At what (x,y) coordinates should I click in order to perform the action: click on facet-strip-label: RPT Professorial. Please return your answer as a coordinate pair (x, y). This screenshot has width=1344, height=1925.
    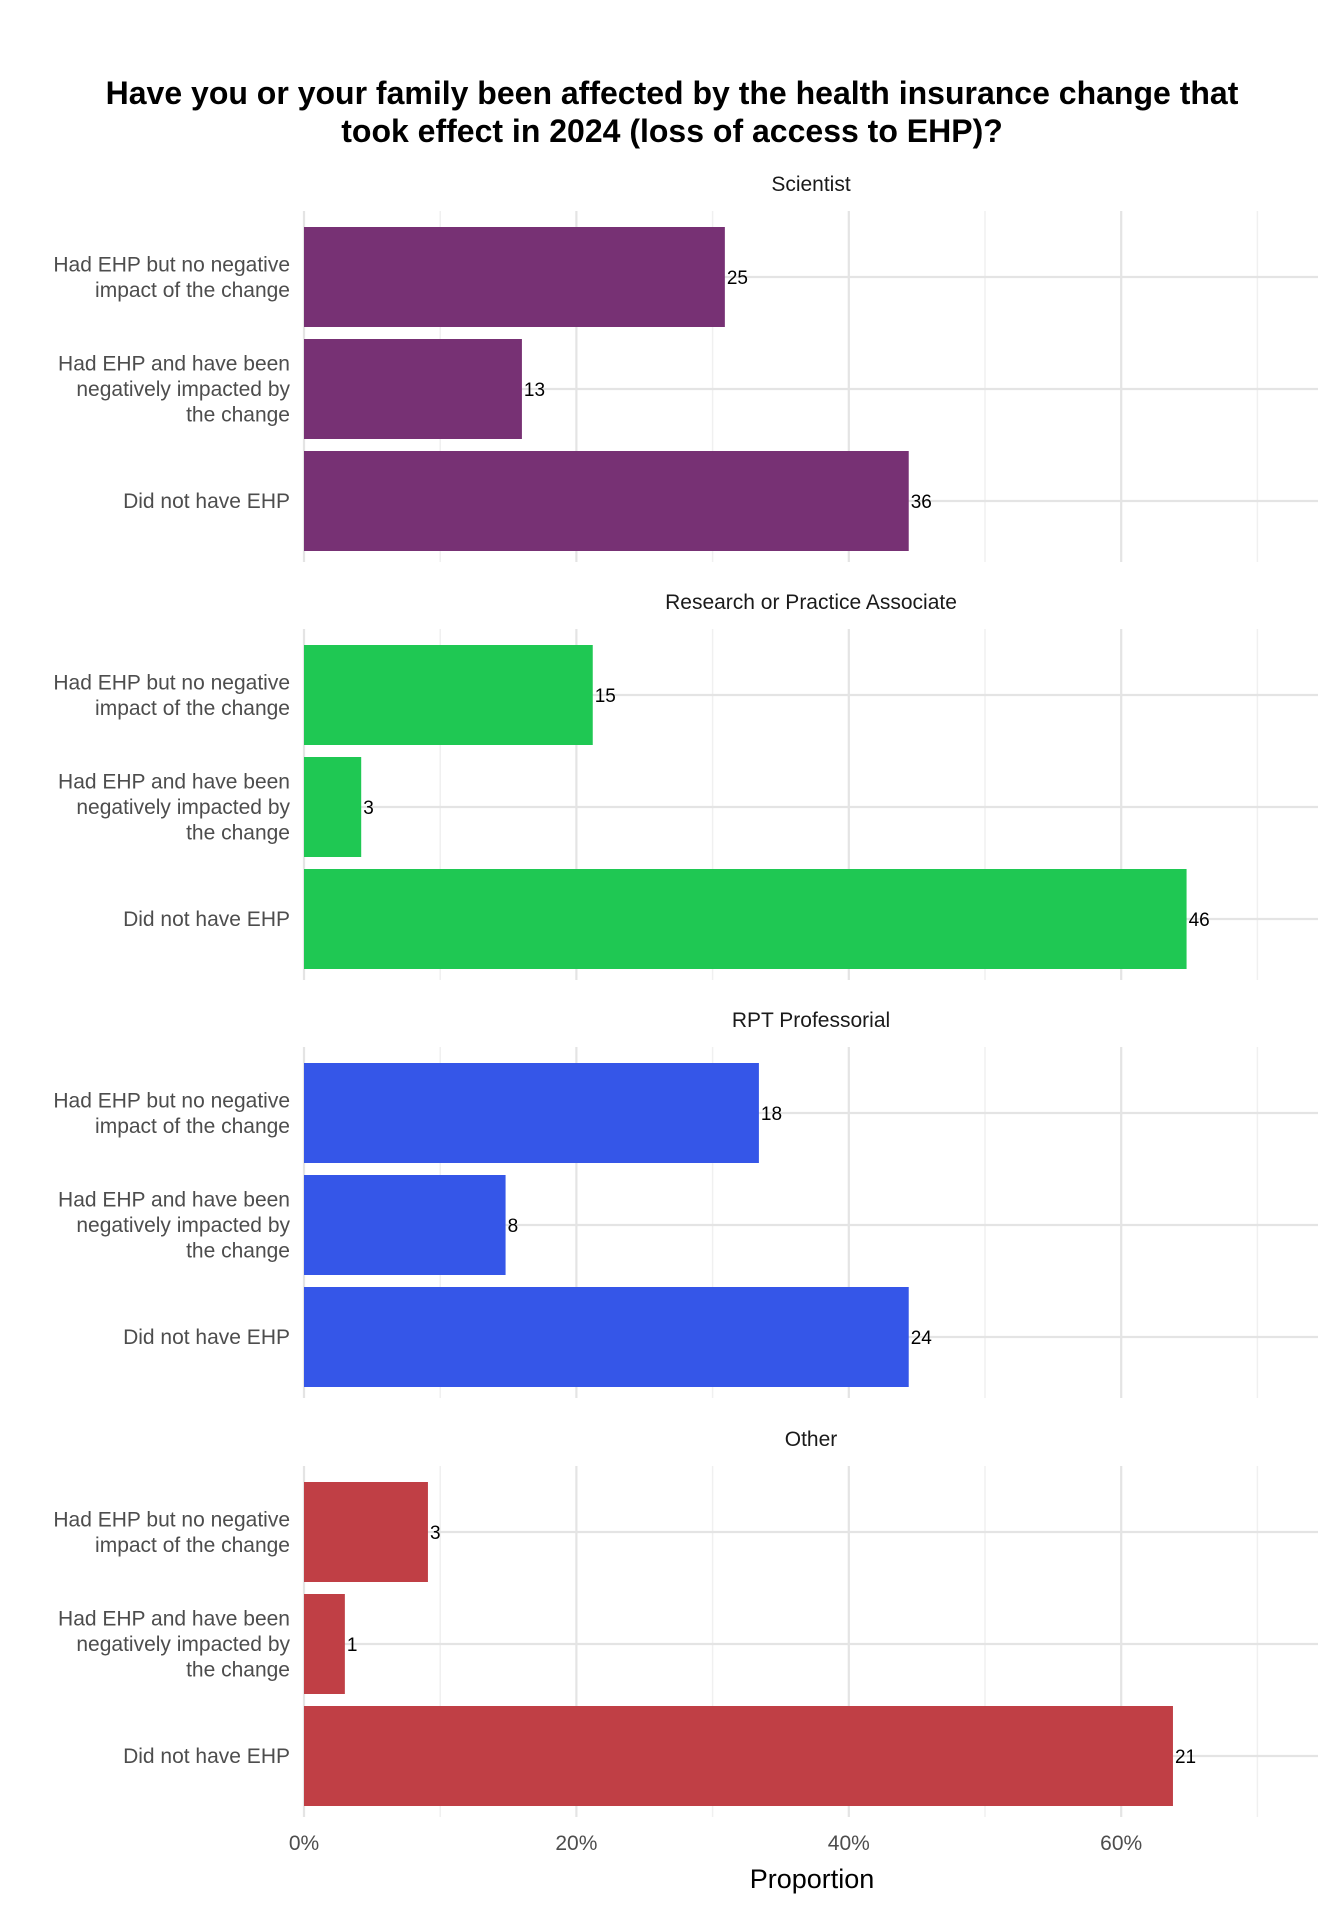
    Looking at the image, I should click on (811, 1020).